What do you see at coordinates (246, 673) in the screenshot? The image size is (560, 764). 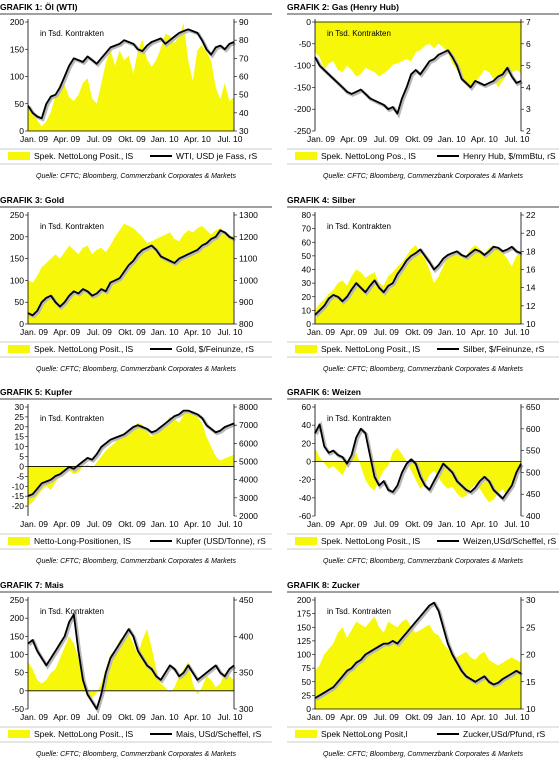 I see `y2-tick-label: 350` at bounding box center [246, 673].